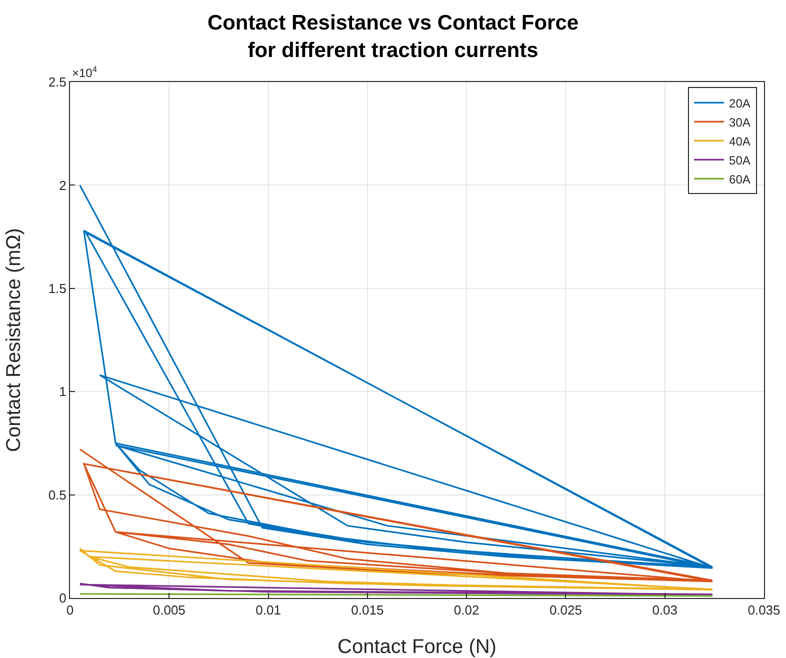 The height and width of the screenshot is (658, 786). I want to click on x-axis-title: Contact Force (N), so click(417, 647).